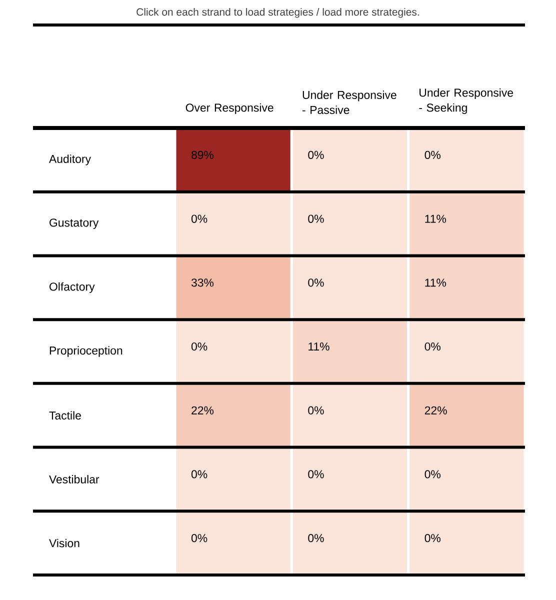  I want to click on y-tick-label: Tactile, so click(65, 415).